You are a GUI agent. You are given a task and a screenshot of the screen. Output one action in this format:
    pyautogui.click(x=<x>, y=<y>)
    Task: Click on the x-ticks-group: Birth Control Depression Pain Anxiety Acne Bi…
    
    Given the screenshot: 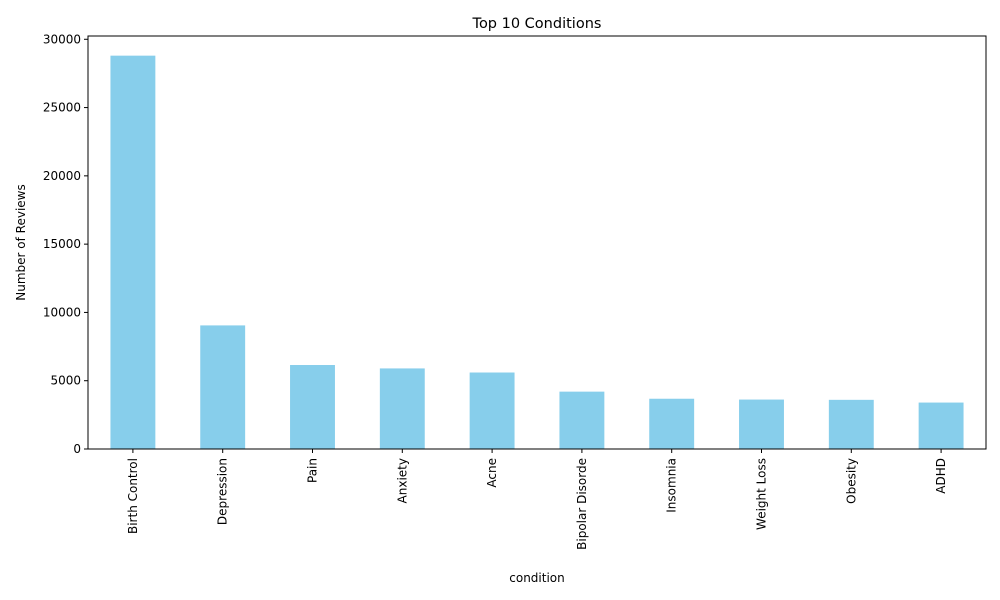 What is the action you would take?
    pyautogui.click(x=537, y=499)
    